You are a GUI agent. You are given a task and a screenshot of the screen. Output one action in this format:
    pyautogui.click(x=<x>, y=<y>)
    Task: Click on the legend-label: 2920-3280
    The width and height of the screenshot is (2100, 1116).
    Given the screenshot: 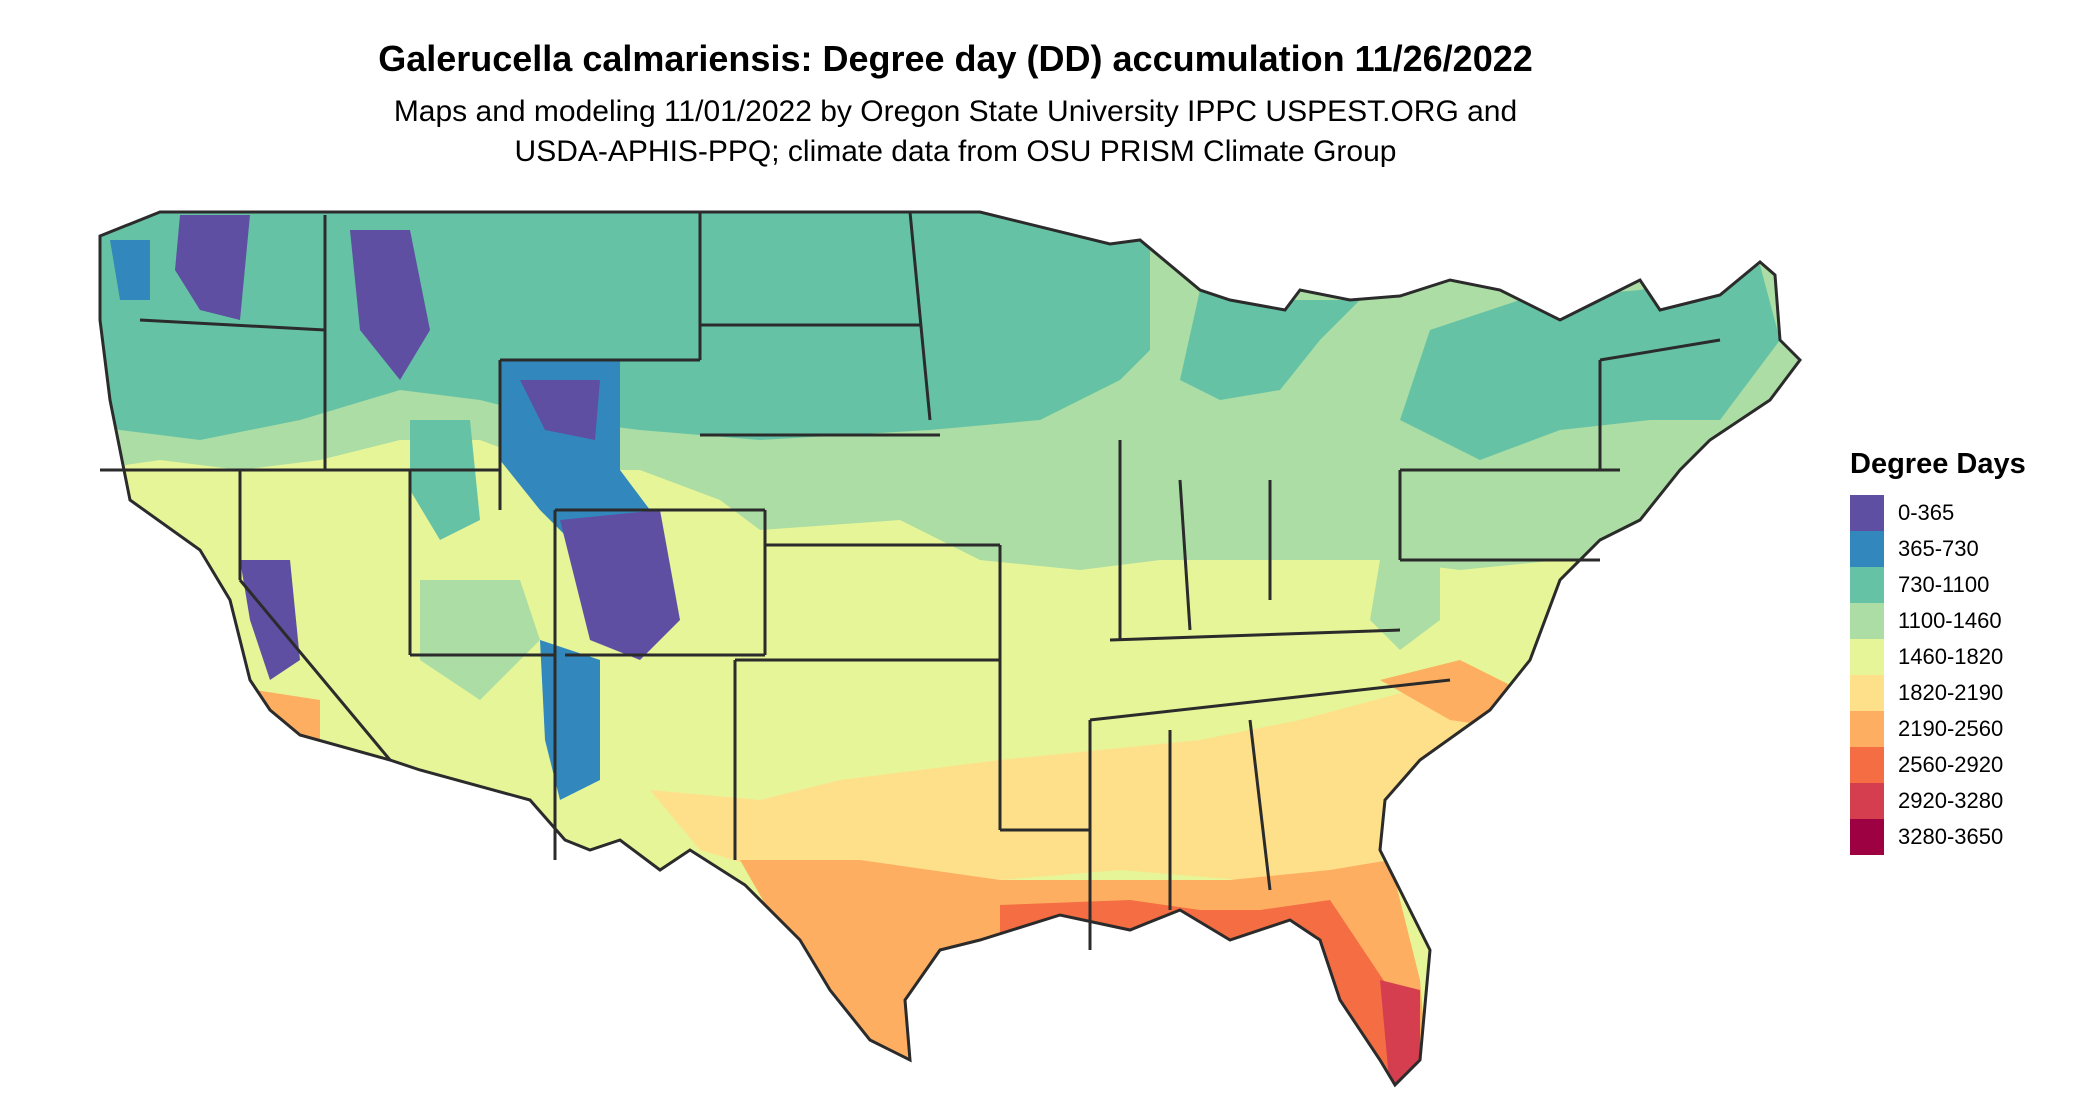 What is the action you would take?
    pyautogui.click(x=1951, y=800)
    